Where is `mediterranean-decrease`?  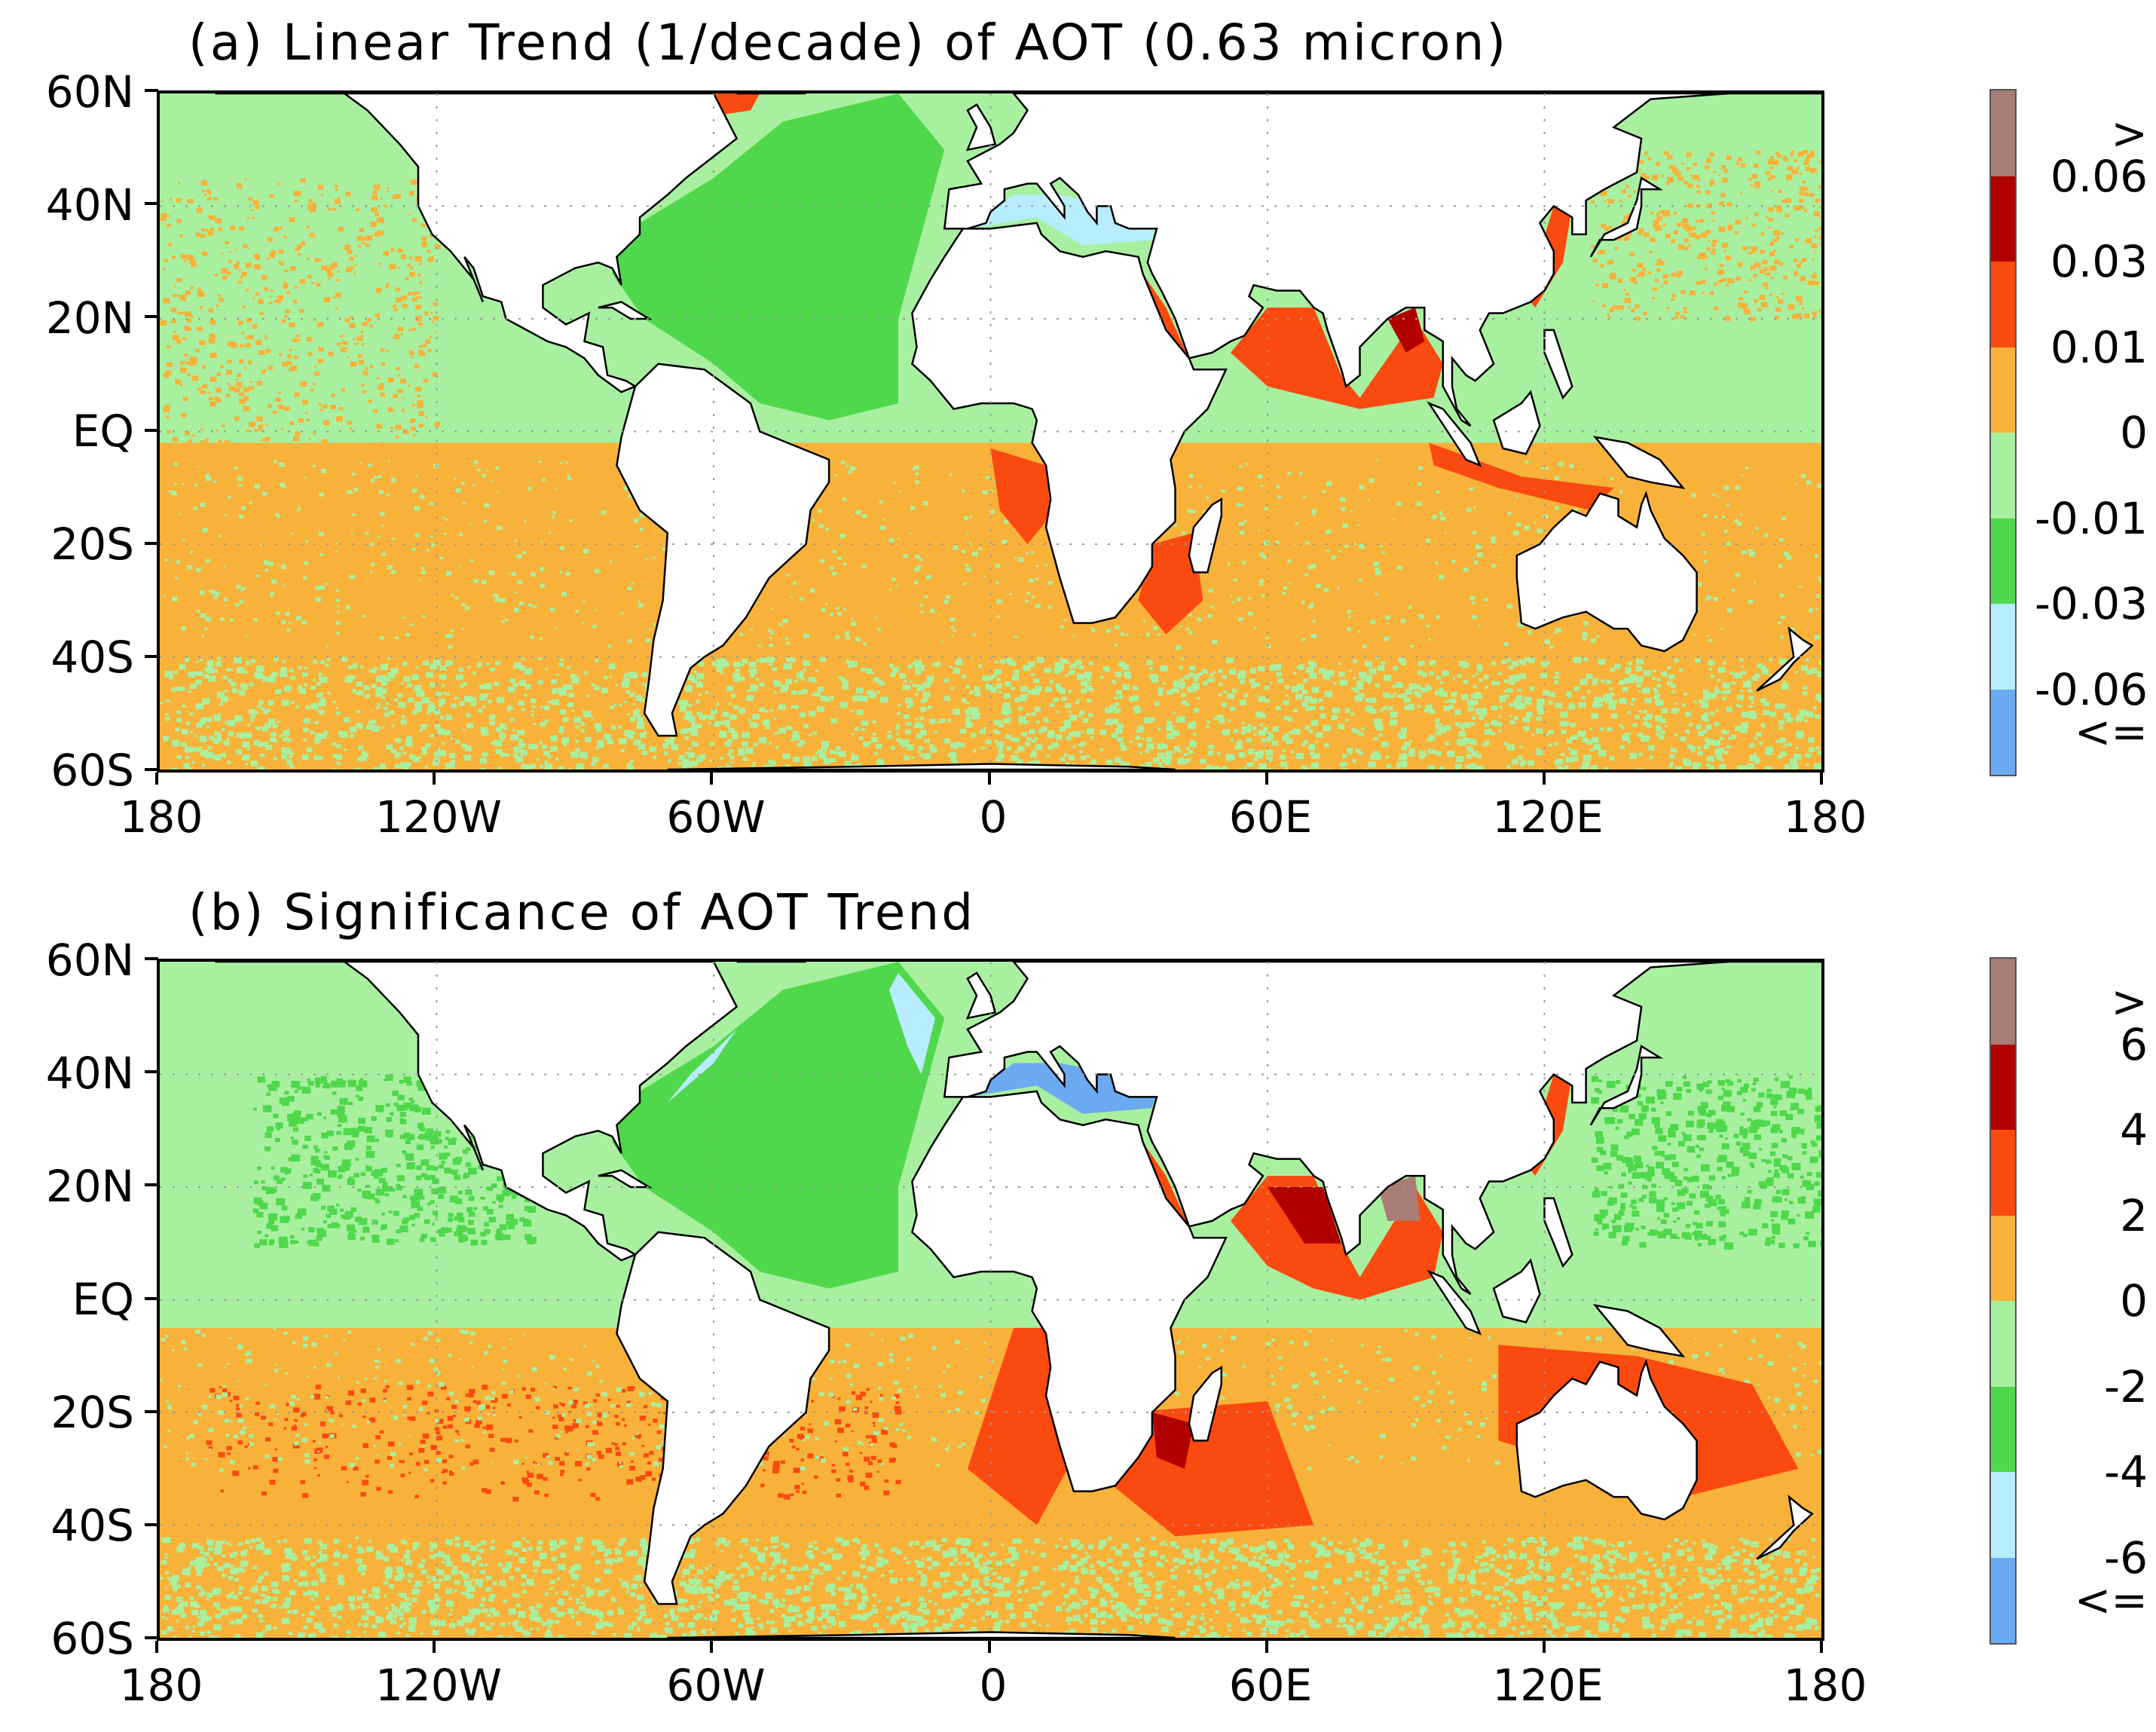
mediterranean-decrease is located at coordinates (1062, 220).